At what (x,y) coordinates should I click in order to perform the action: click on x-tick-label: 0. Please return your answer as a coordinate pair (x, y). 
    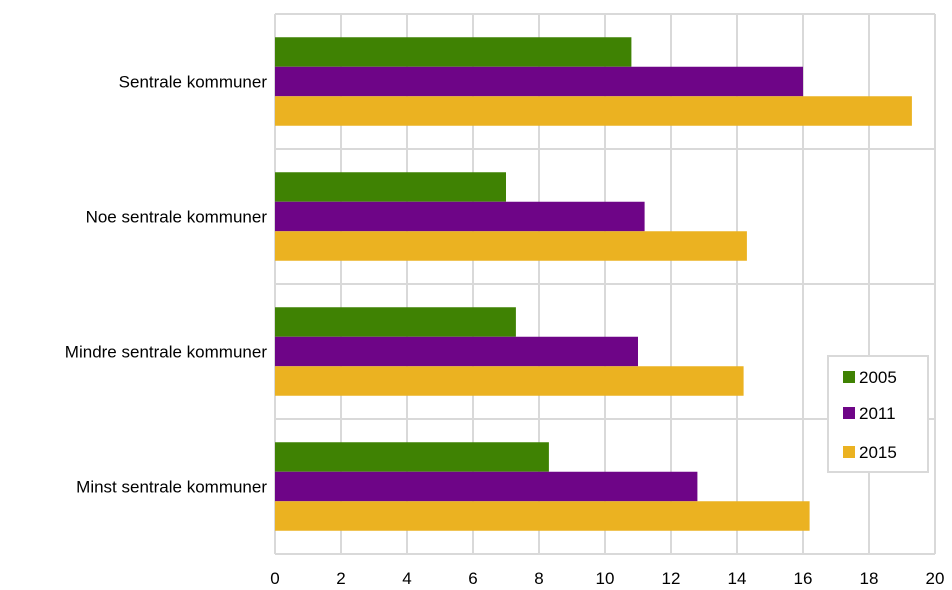
    Looking at the image, I should click on (274, 578).